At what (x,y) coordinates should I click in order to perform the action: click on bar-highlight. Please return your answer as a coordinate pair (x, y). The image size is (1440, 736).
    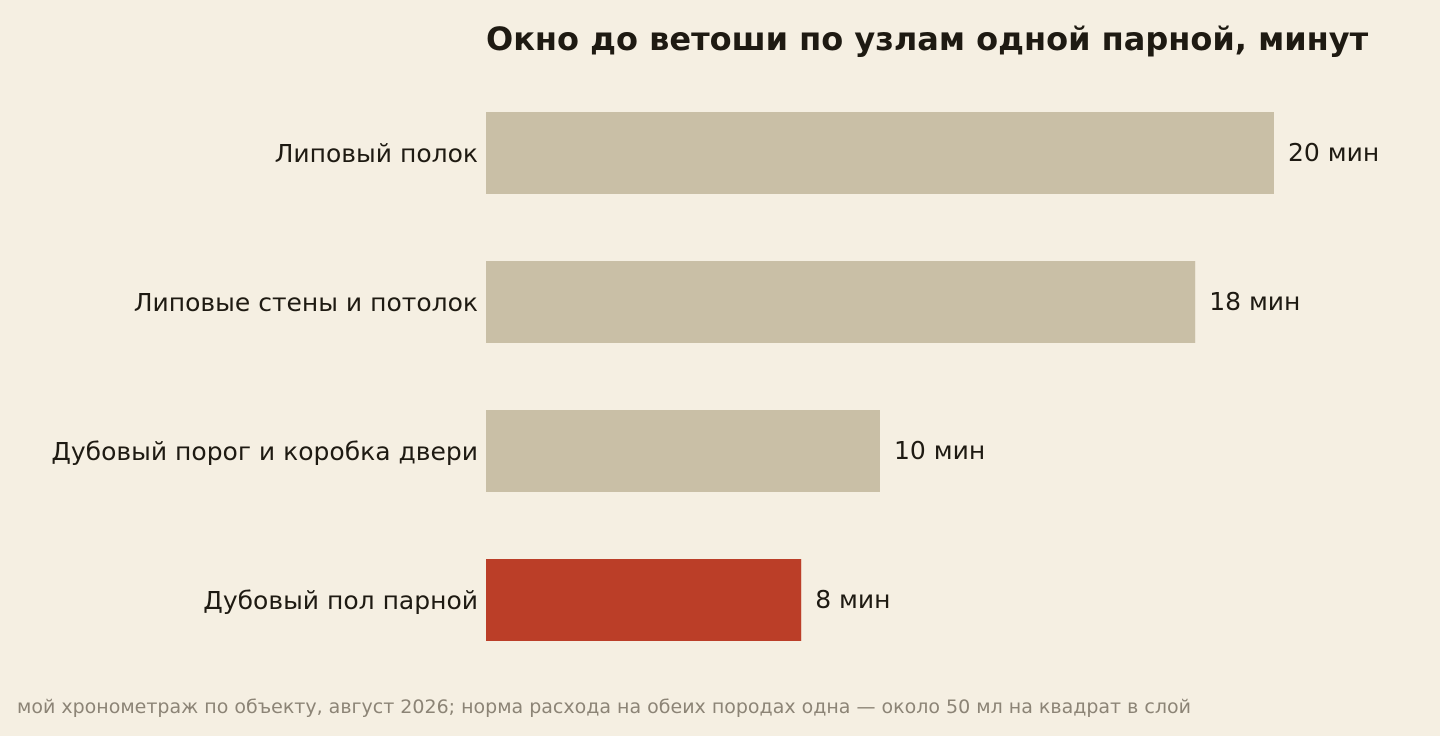
    Looking at the image, I should click on (644, 600).